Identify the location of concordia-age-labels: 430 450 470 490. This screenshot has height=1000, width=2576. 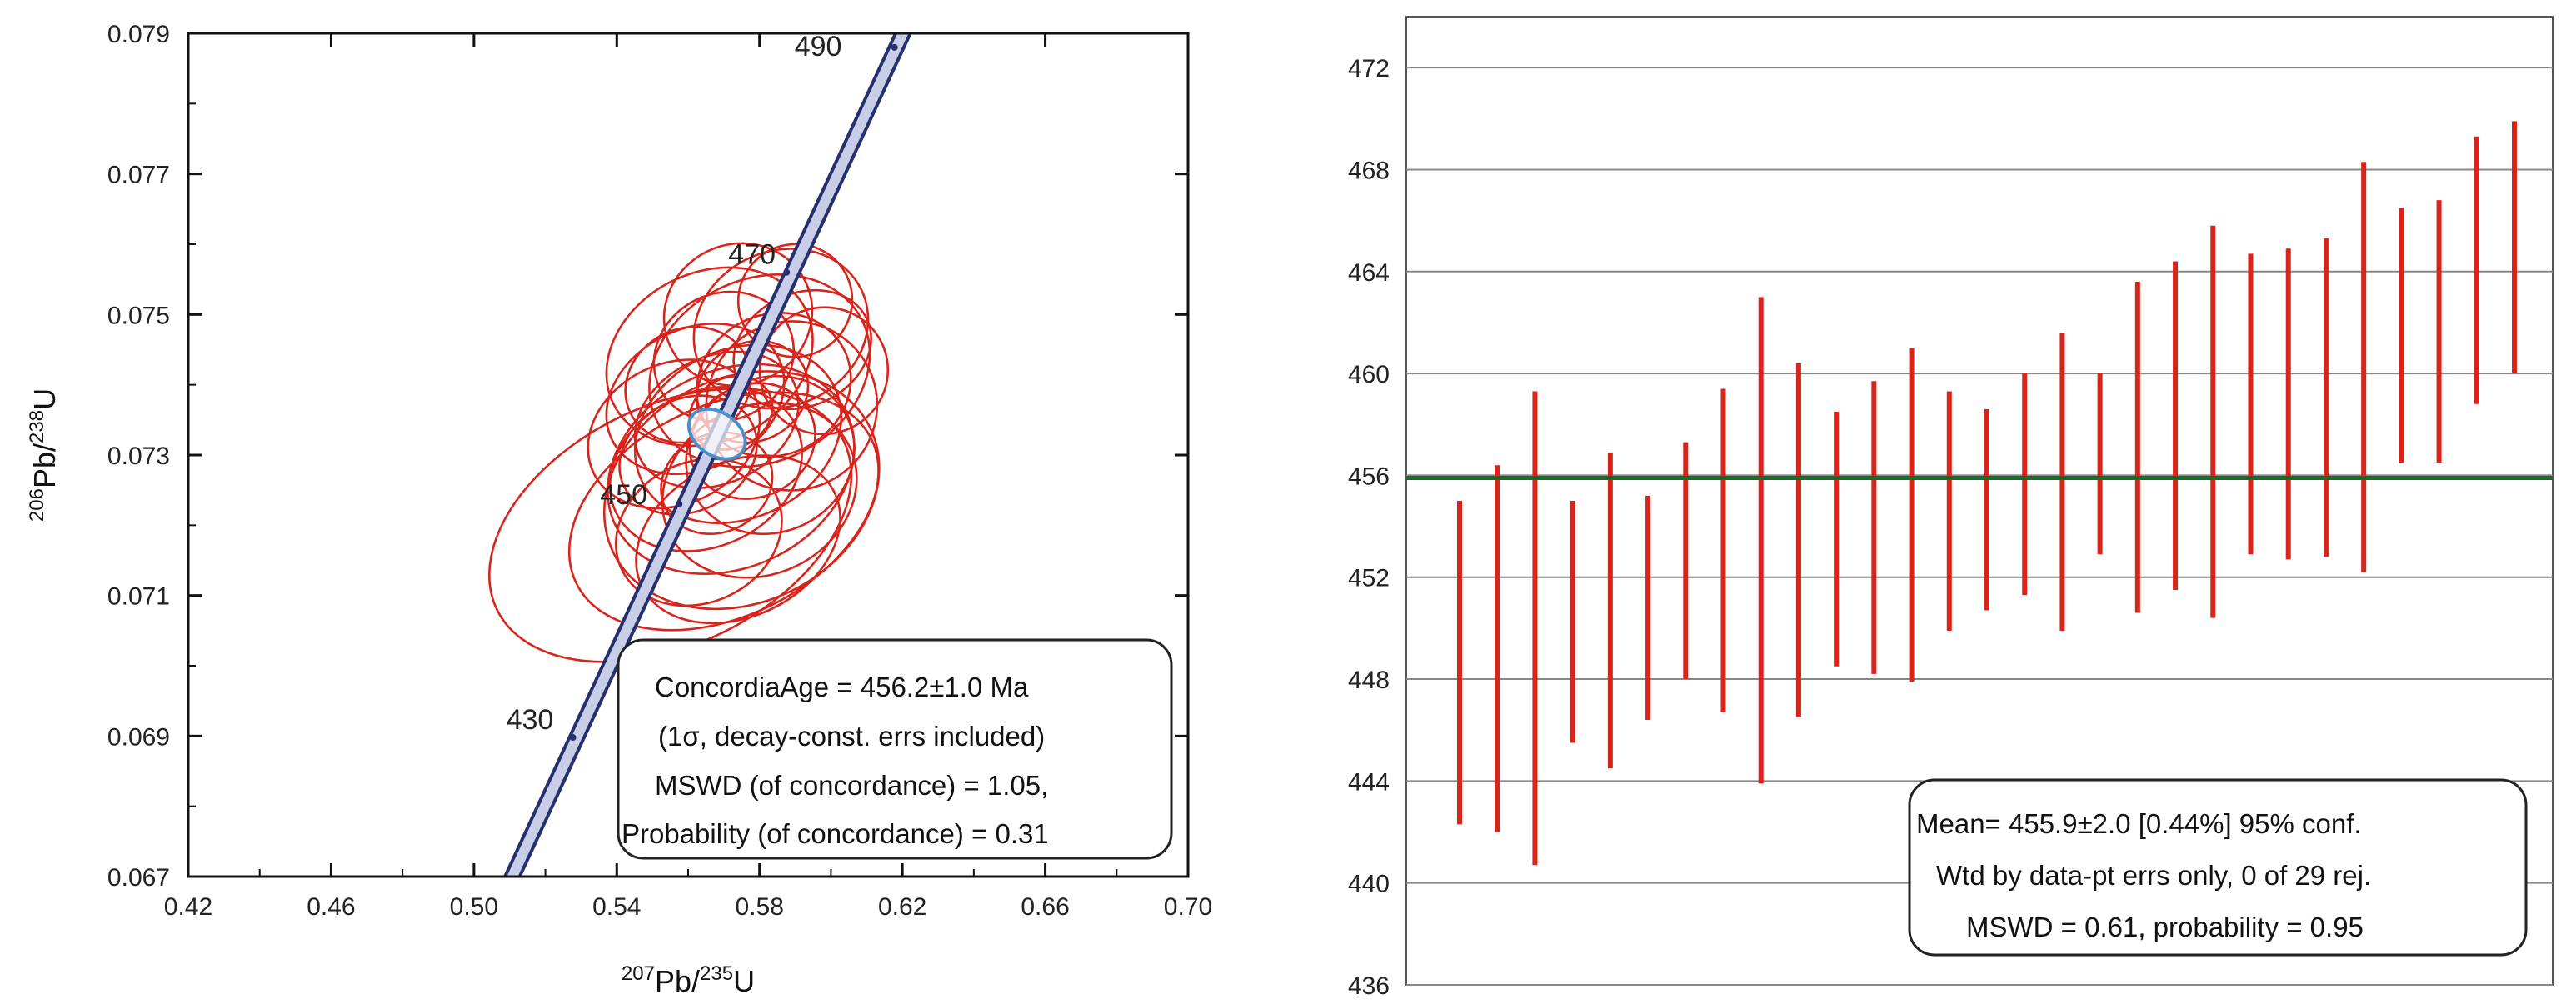
(674, 383).